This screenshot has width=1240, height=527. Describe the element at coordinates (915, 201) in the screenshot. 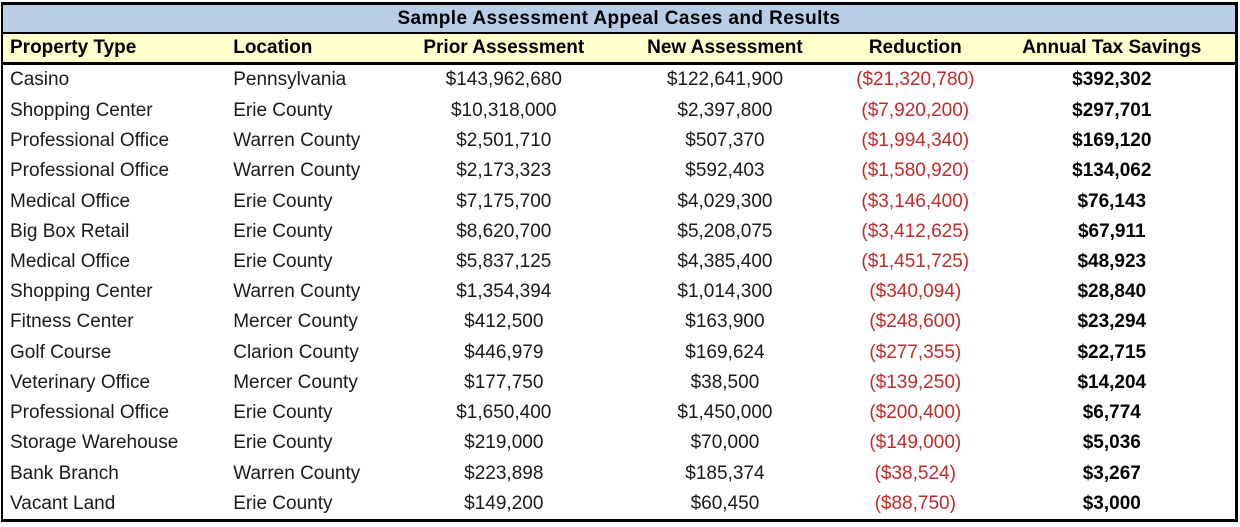

I see `reduction-cell: ($3,146,400)` at that location.